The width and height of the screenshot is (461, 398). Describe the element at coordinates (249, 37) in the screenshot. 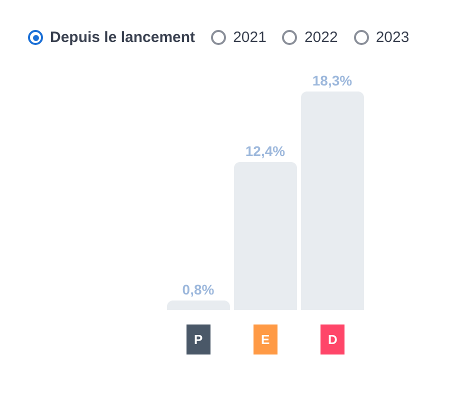

I see `text: 2021` at that location.